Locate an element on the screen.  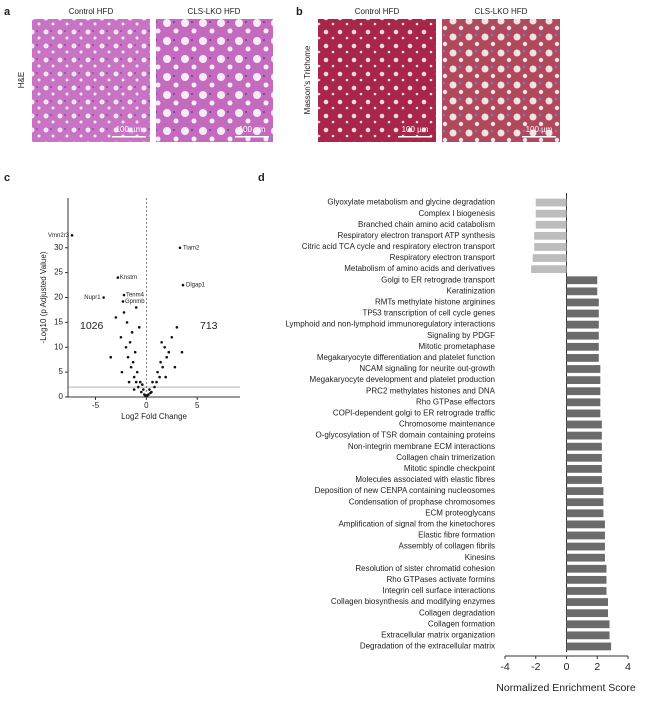
category-label: TP53 transcription of cell cycle genes is located at coordinates (428, 313).